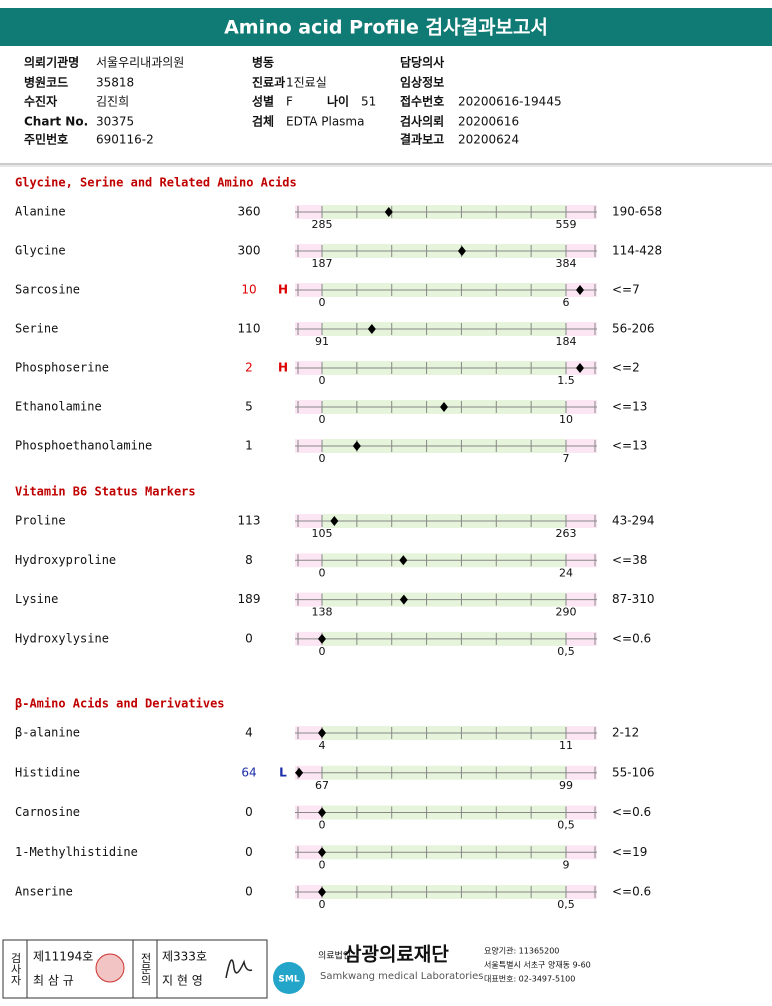  Describe the element at coordinates (322, 612) in the screenshot. I see `low-label: 138` at that location.